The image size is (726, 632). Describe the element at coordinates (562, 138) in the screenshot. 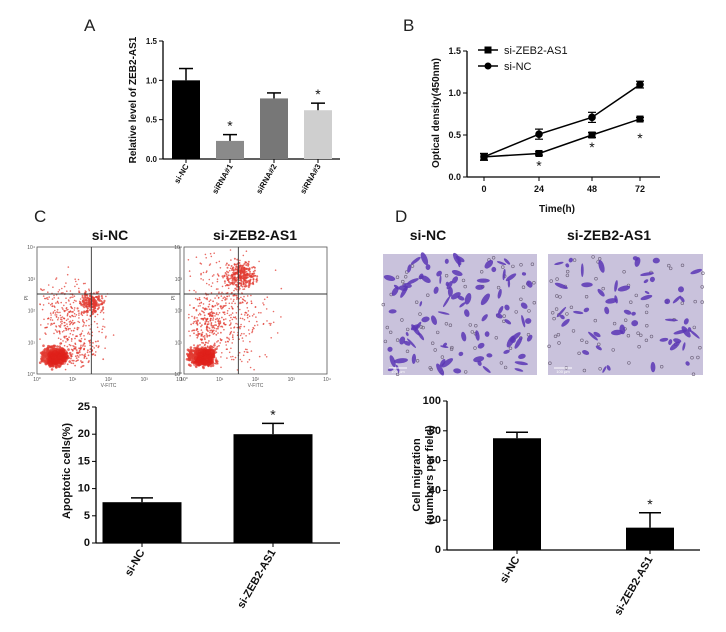

I see `series-line` at that location.